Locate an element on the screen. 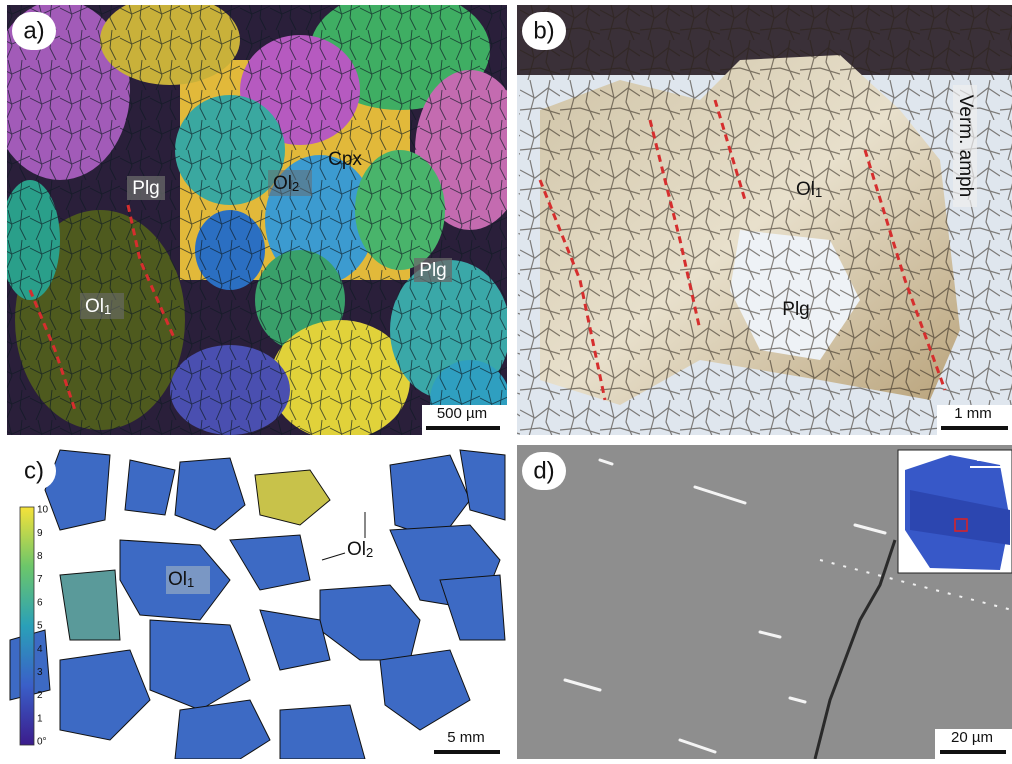 This screenshot has height=764, width=1012. colorbar-label: 0° is located at coordinates (42, 742).